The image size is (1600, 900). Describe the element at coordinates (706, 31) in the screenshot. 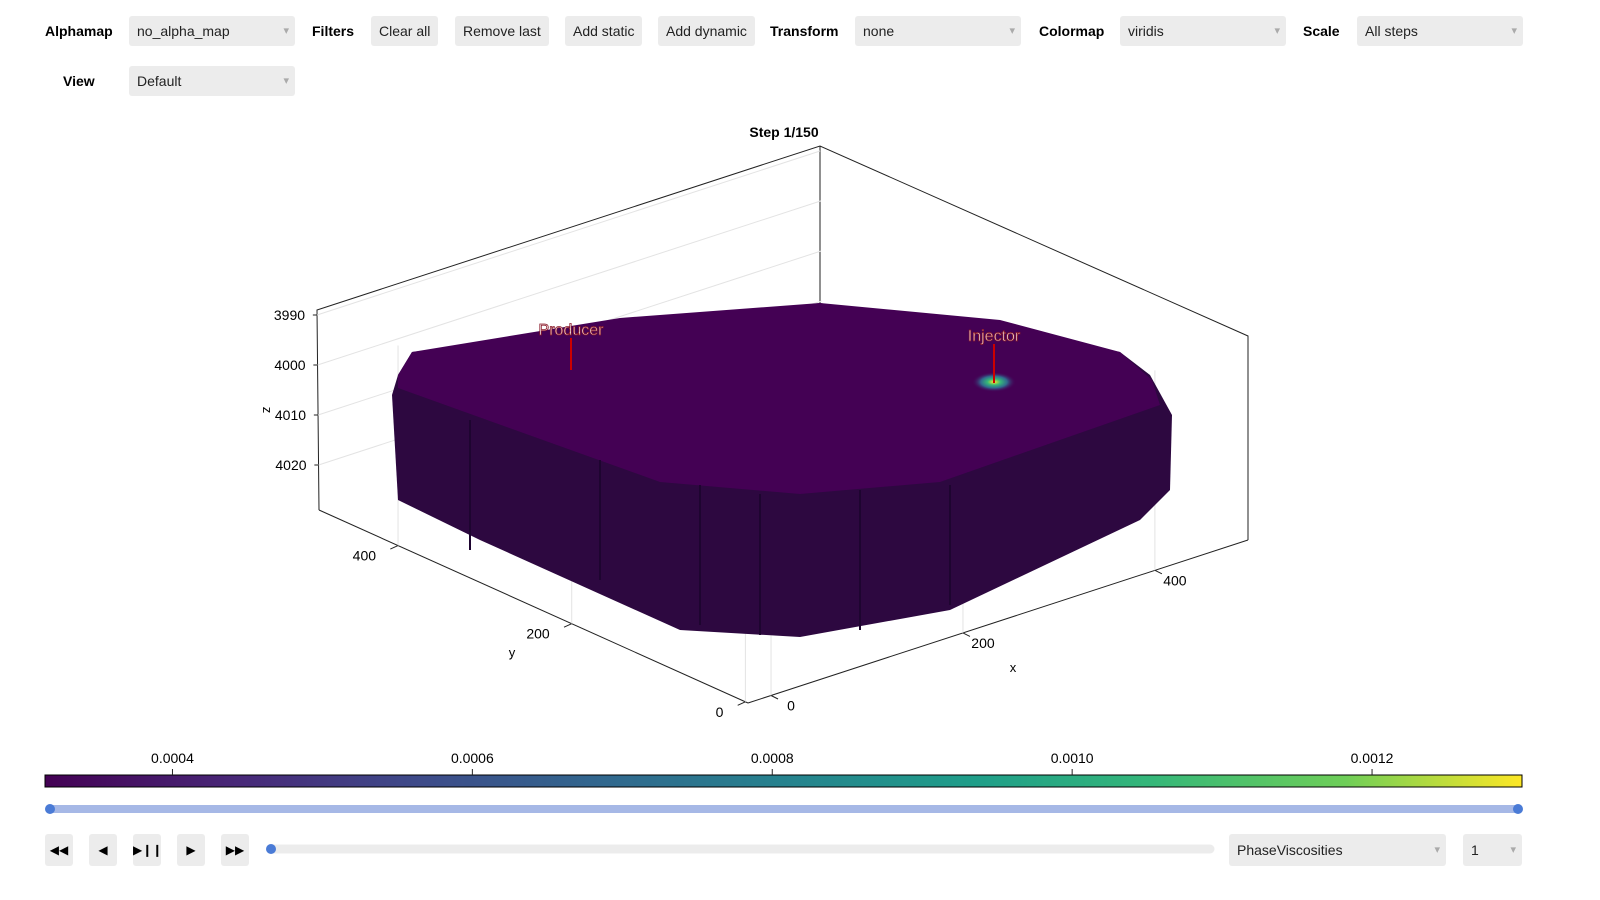

I see `filter-button: Add dynamic` at that location.